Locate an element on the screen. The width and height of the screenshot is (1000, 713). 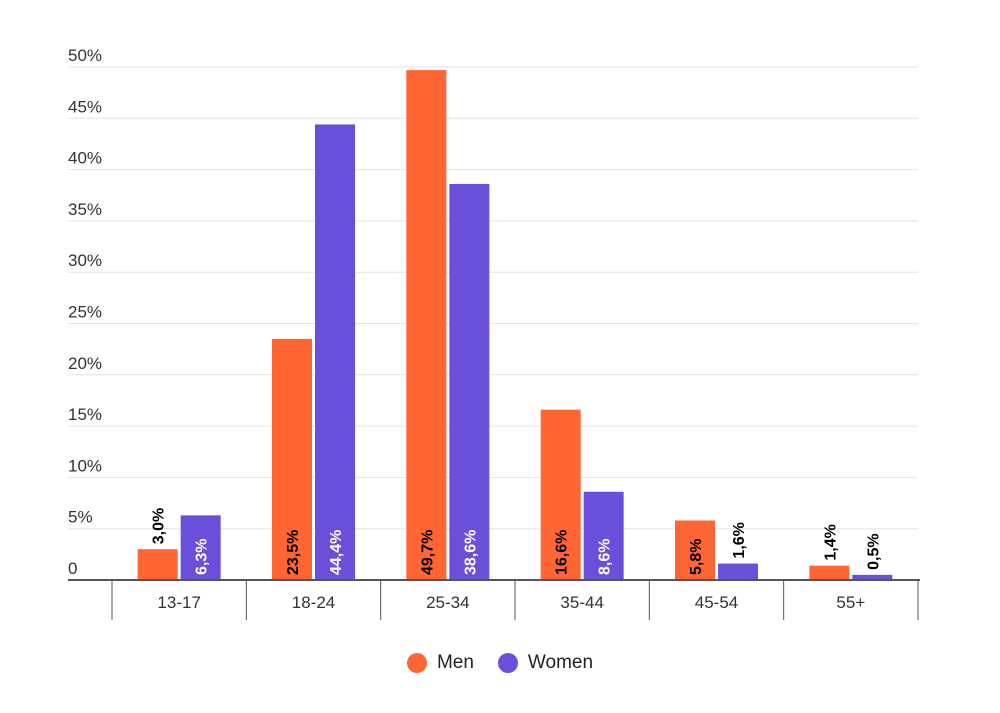
legend-swatch-men is located at coordinates (416, 663).